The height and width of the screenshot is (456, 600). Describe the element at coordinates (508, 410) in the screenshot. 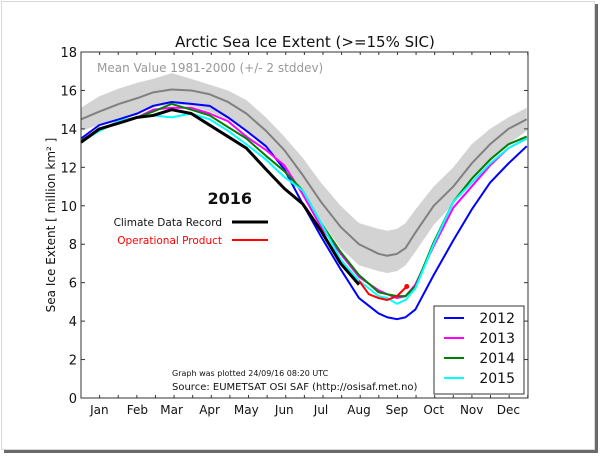

I see `x-tick-label-dec: Dec` at that location.